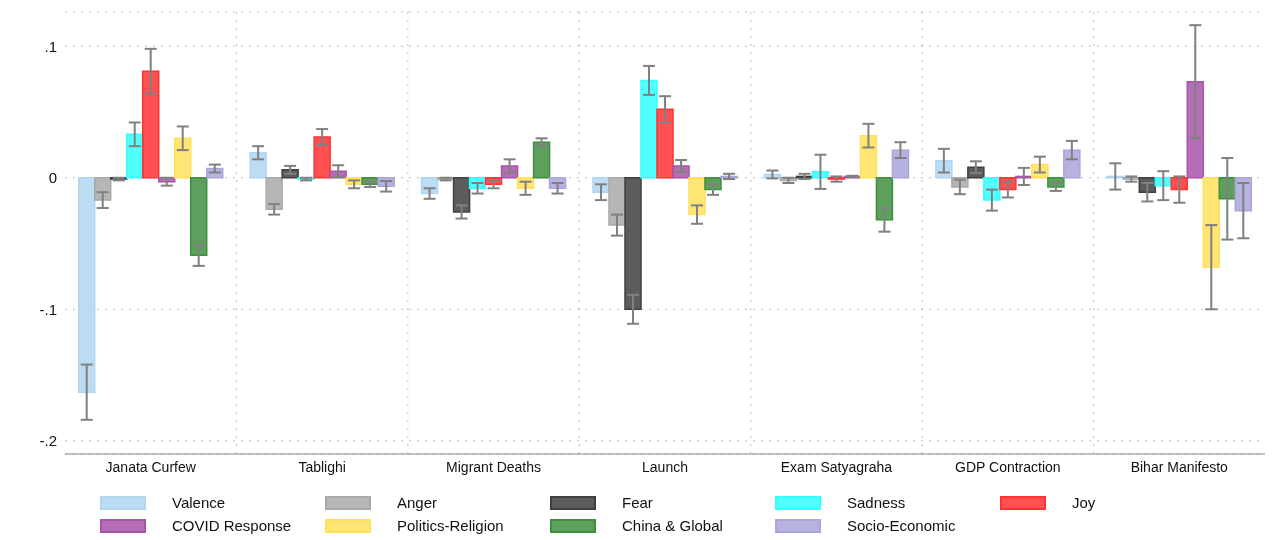  I want to click on legend-label: Politics-Religion, so click(450, 525).